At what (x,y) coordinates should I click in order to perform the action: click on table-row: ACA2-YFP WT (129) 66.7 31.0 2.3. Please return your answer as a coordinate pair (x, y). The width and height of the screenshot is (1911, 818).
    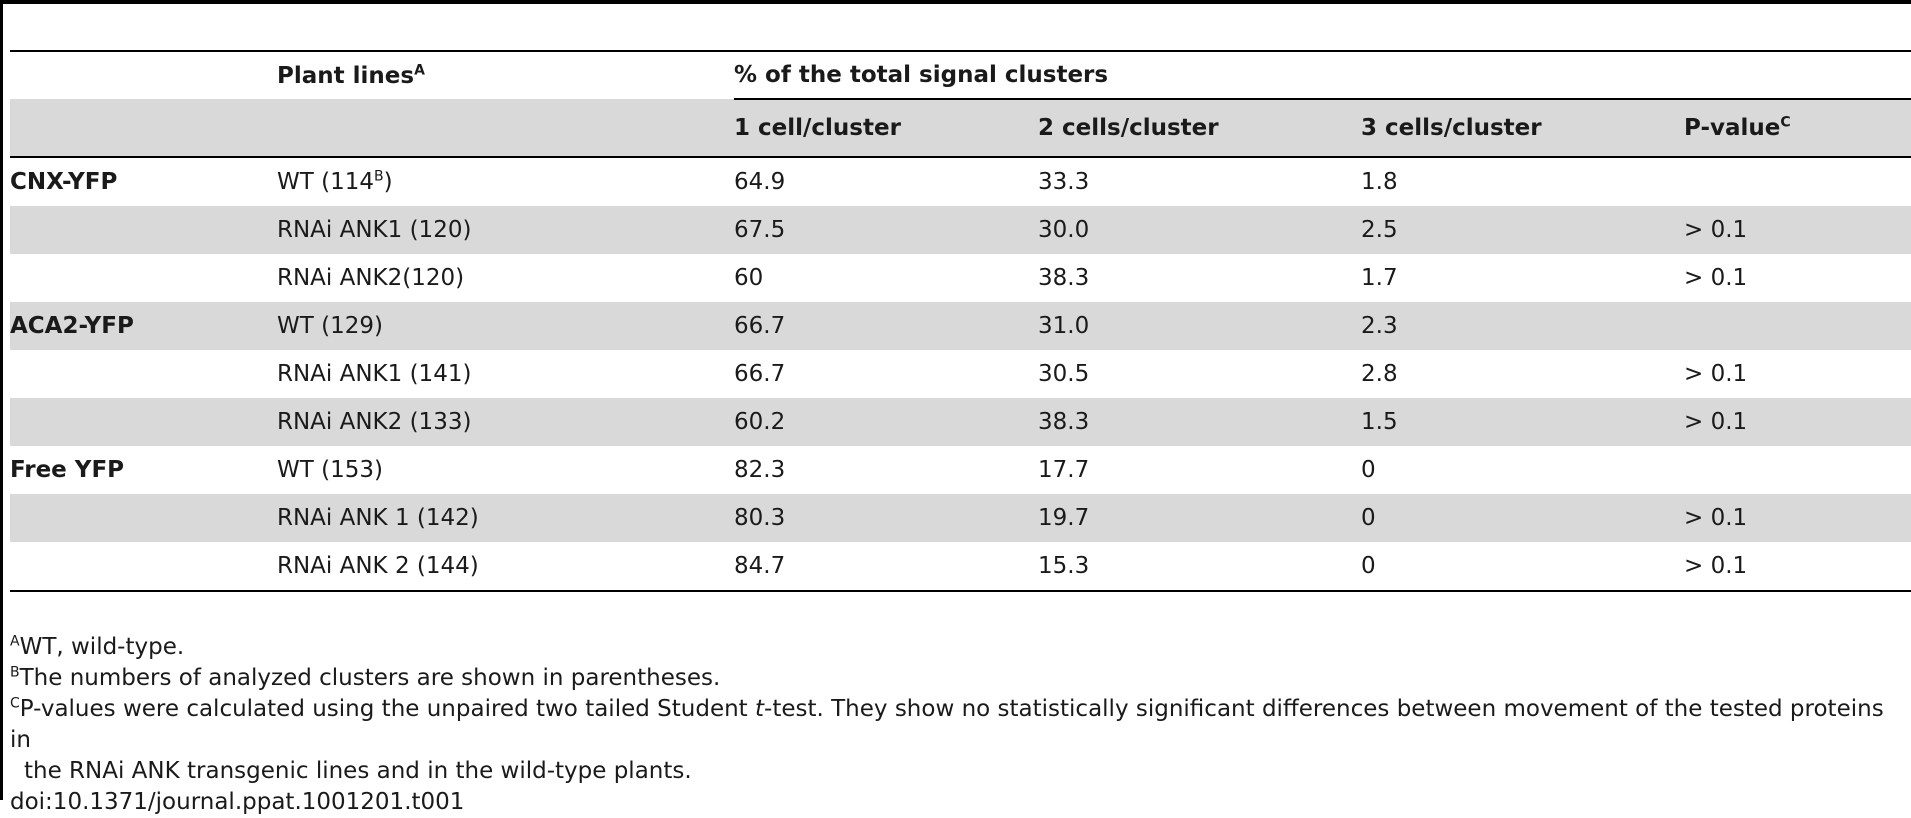
    Looking at the image, I should click on (960, 326).